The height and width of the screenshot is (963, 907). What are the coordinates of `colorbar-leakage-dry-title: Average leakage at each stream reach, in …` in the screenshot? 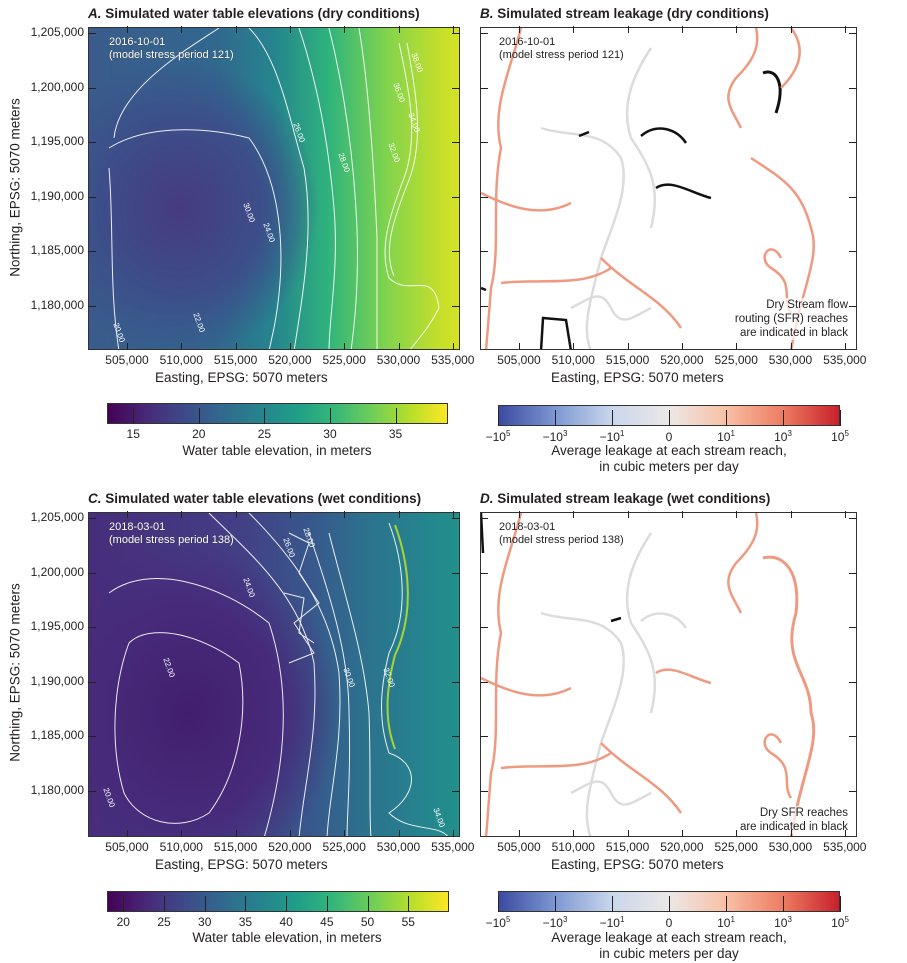 It's located at (669, 458).